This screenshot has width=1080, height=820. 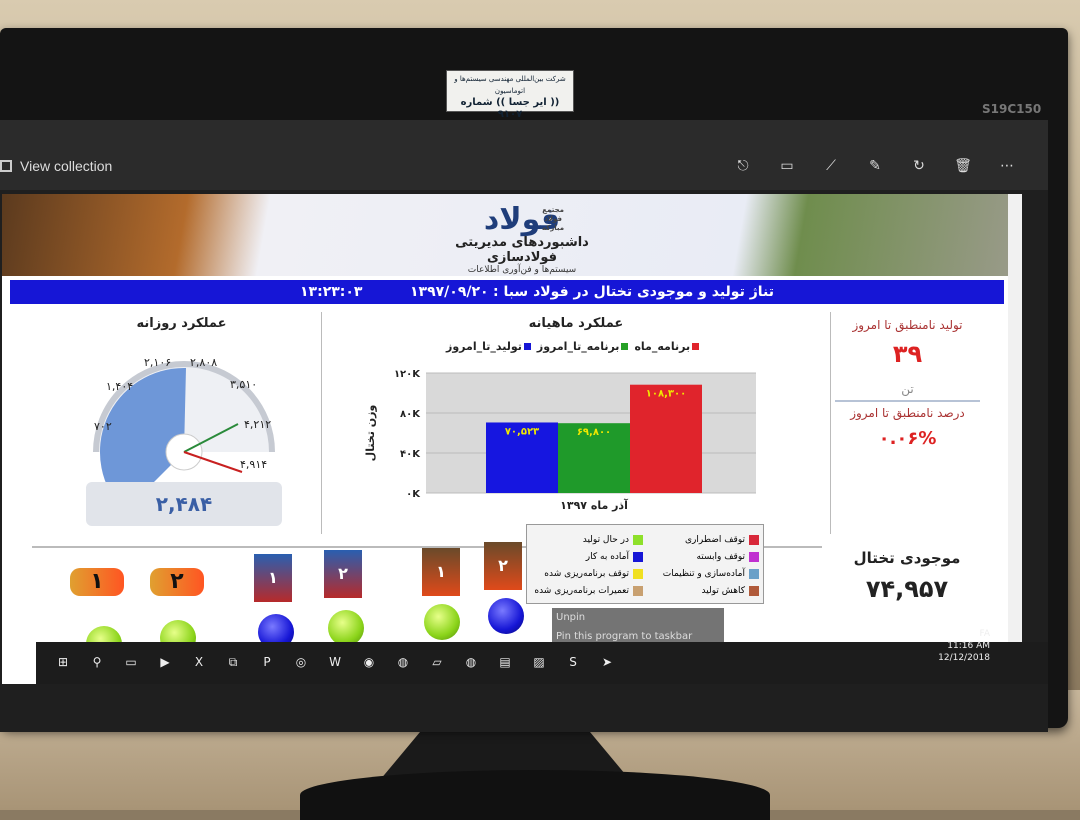 I want to click on more-icon: ⋯, so click(x=1007, y=166).